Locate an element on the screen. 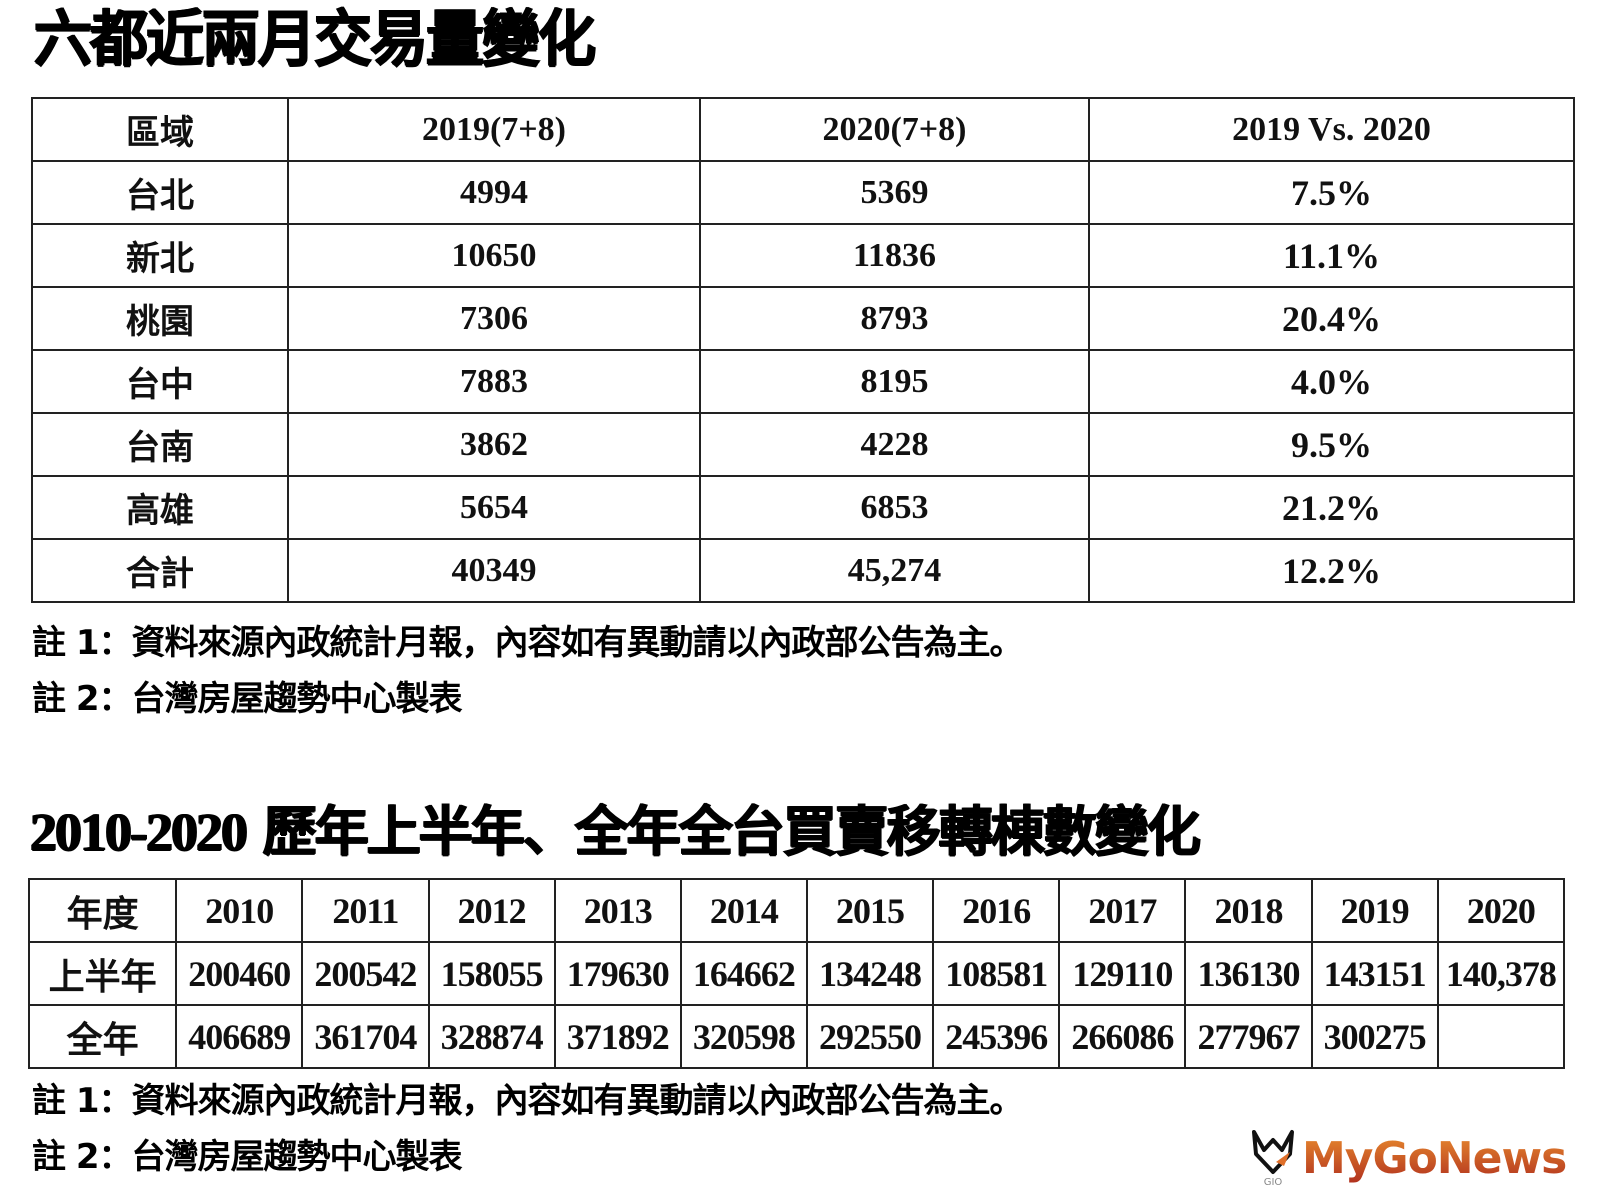 The height and width of the screenshot is (1200, 1600). region-cell: 台中 is located at coordinates (160, 381).